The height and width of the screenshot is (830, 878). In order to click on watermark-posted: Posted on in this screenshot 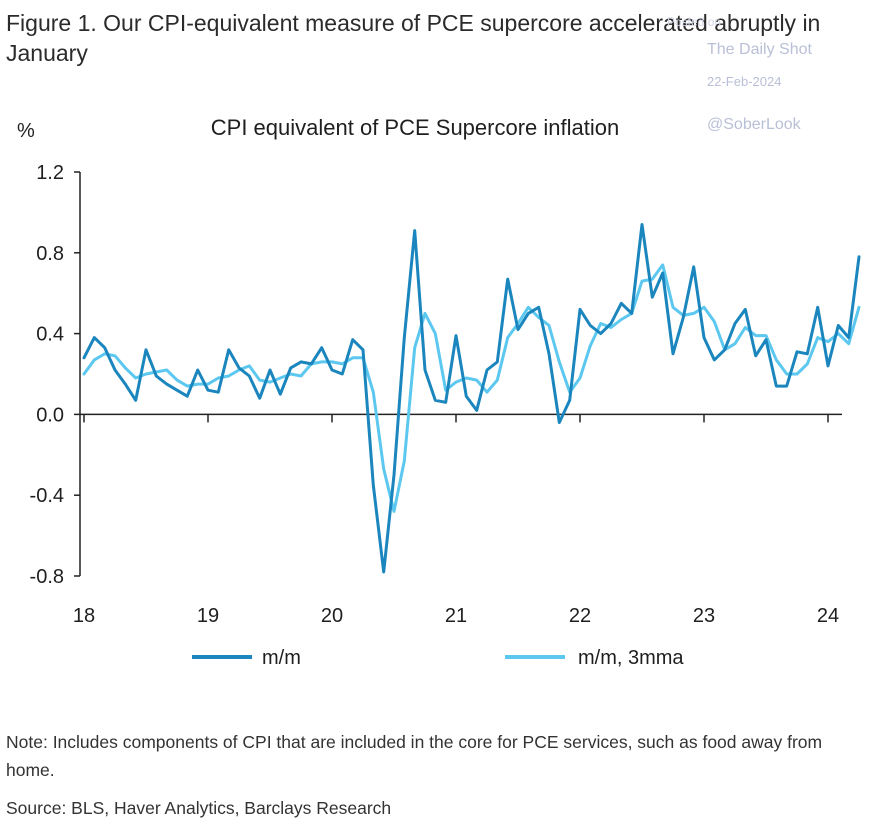, I will do `click(694, 22)`.